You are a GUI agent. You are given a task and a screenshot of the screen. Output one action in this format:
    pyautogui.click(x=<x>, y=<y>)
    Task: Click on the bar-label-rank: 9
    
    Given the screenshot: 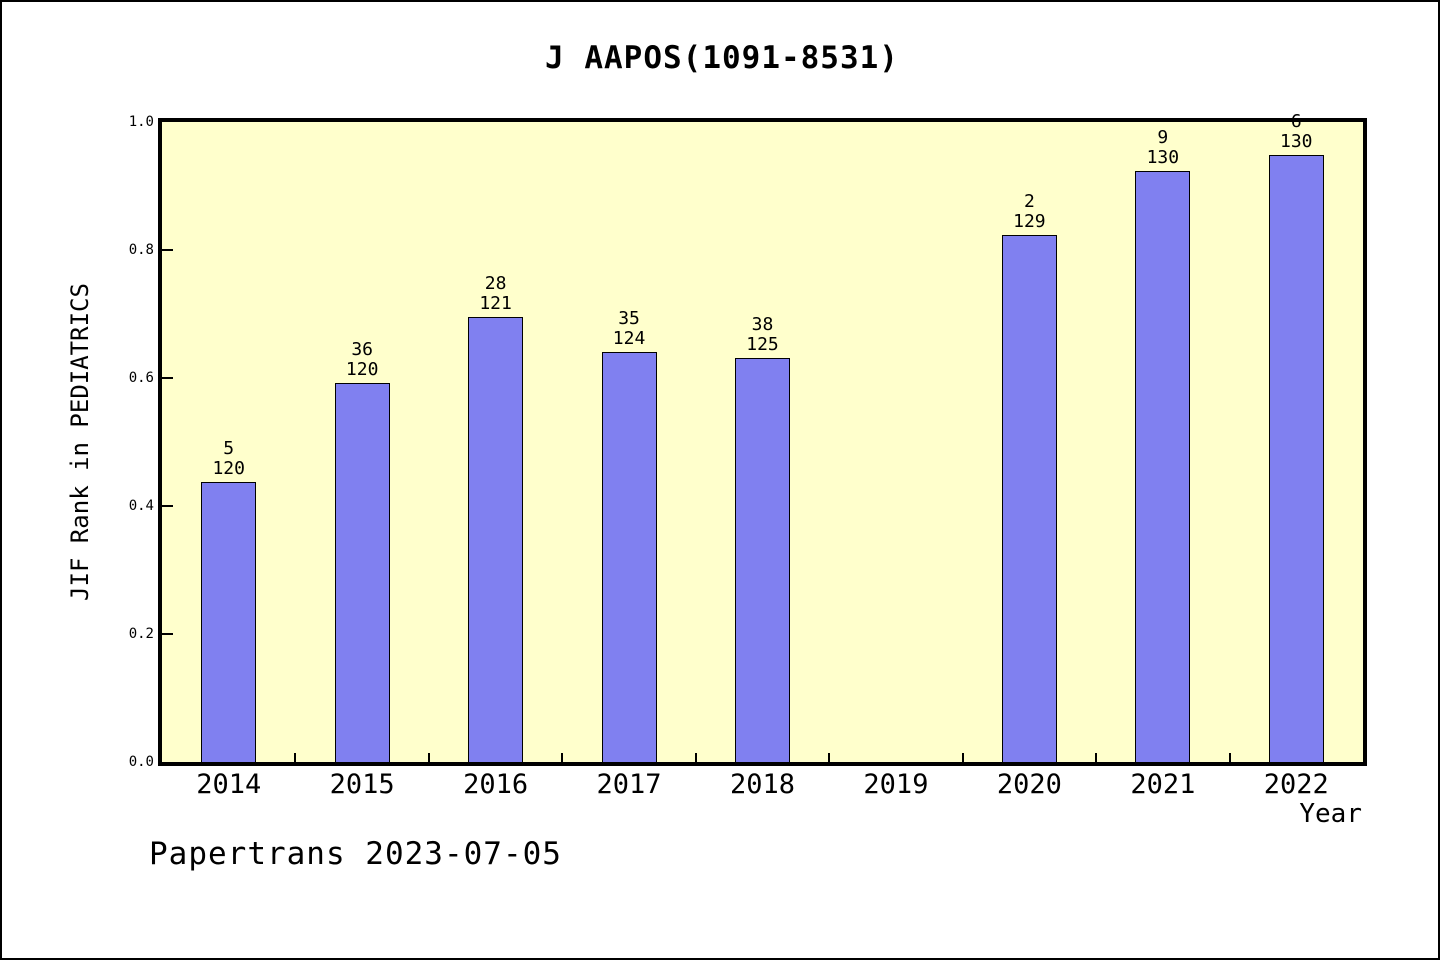 What is the action you would take?
    pyautogui.click(x=1163, y=137)
    